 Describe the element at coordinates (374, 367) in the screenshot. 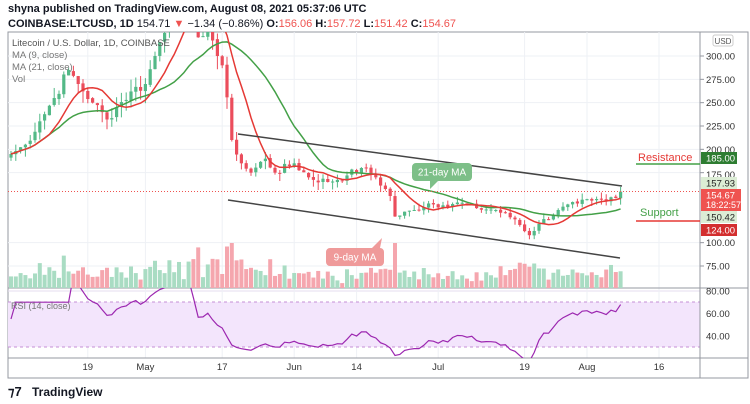

I see `time-axis: 19 May 17 Jun 14 Jul 19 Aug 16` at that location.